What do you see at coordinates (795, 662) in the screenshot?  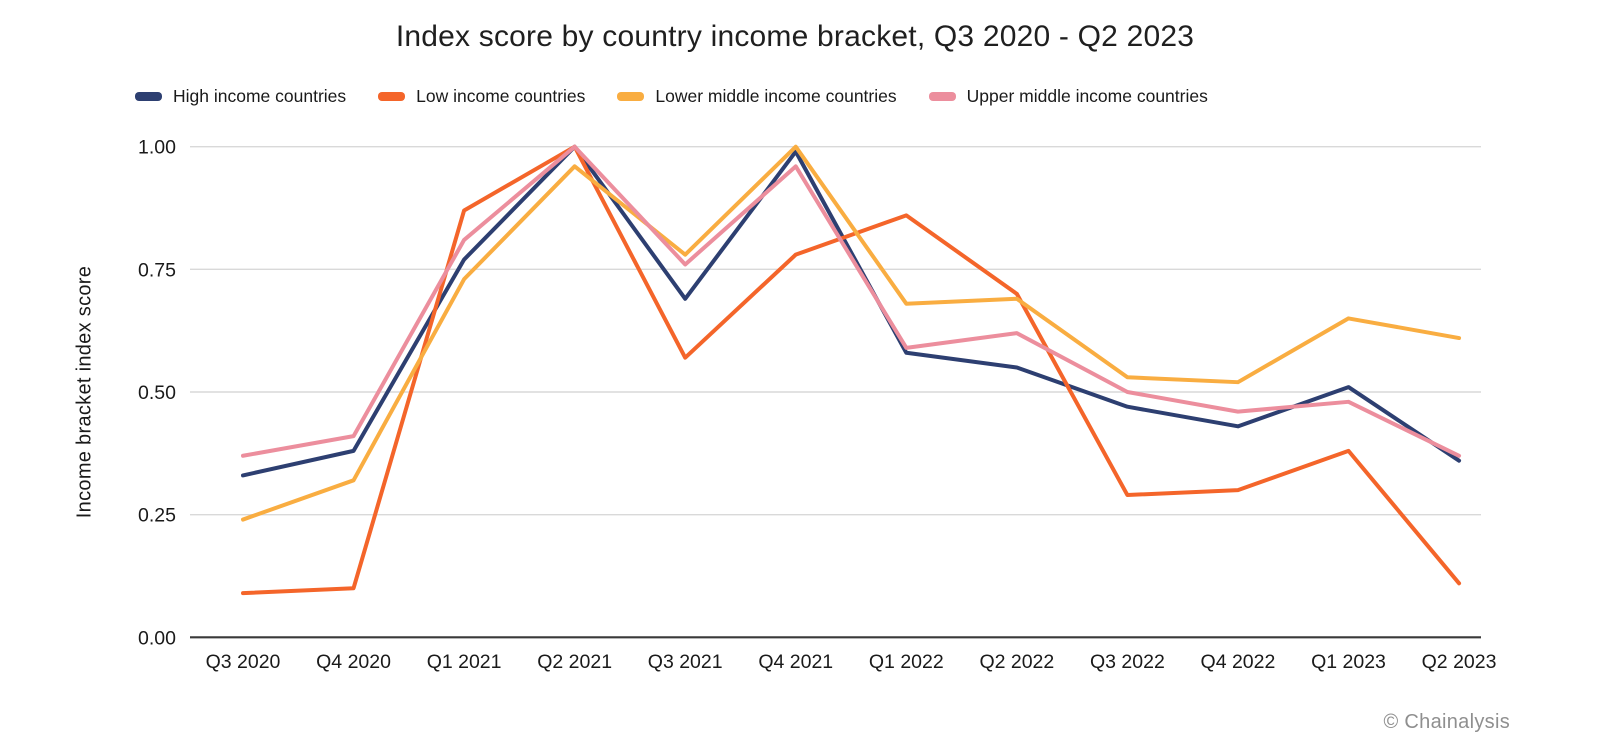 I see `x-tick-label: Q4 2021` at bounding box center [795, 662].